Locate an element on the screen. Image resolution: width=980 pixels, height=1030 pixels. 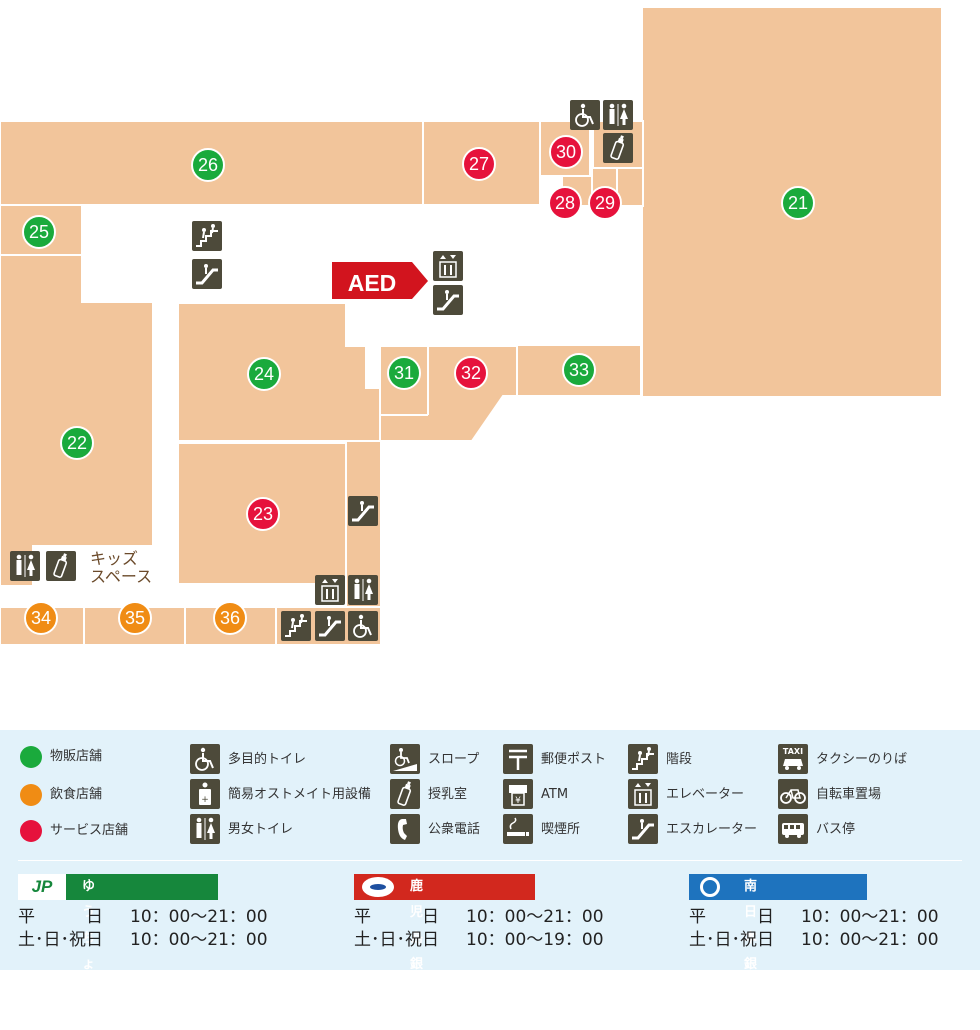
store-marker-24: 24 is located at coordinates (264, 374).